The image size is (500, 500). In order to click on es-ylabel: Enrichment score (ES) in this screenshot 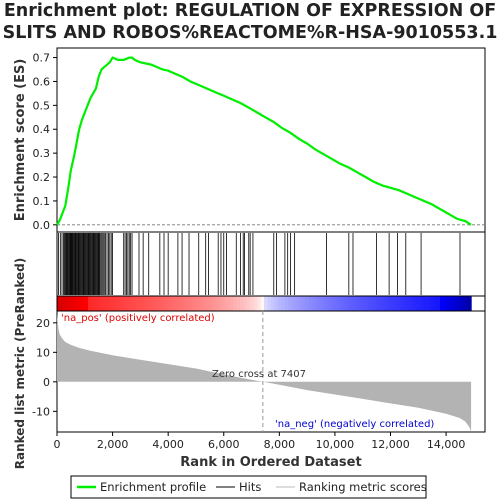, I will do `click(20, 140)`.